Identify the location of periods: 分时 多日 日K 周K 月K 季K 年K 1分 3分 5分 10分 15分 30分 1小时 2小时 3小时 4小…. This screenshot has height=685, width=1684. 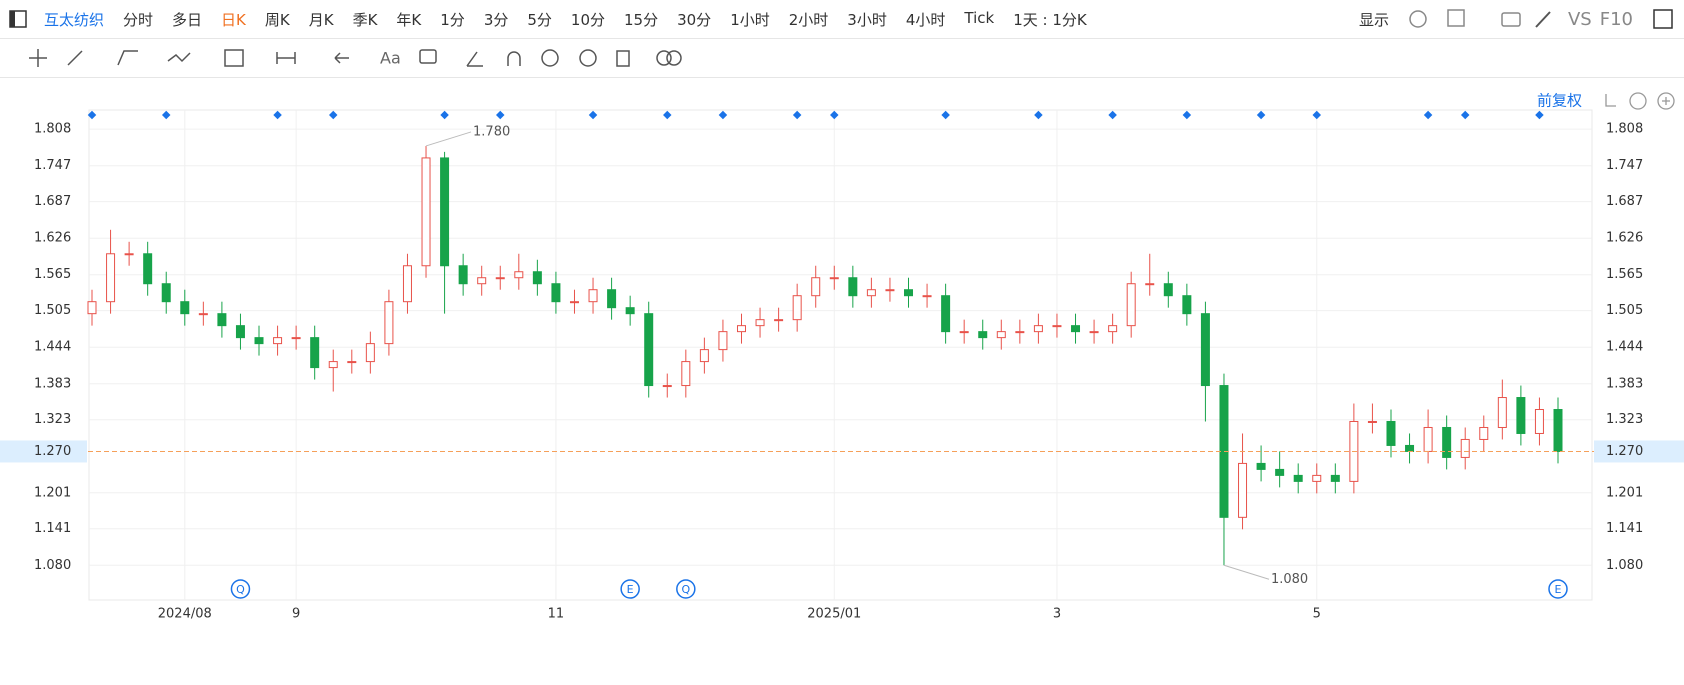
(568, 19).